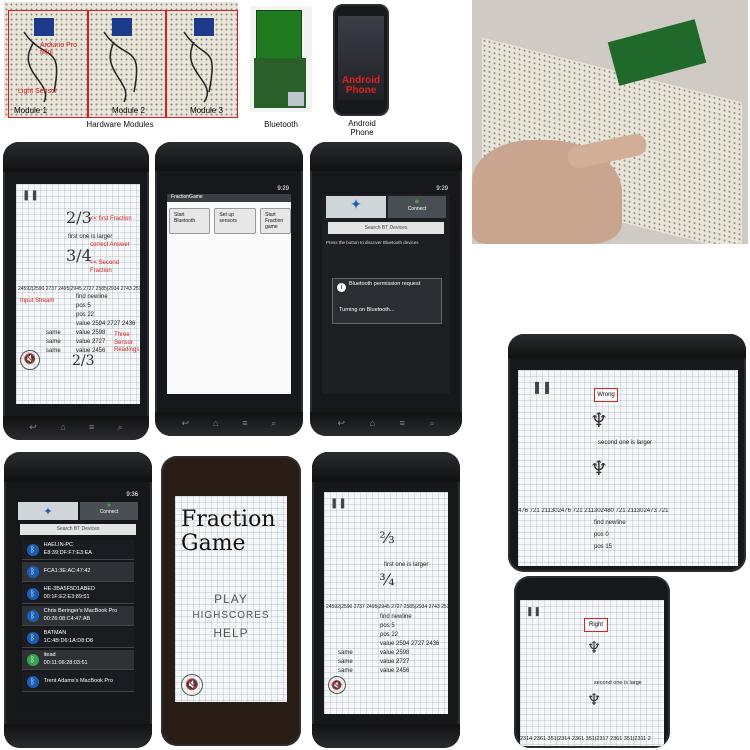 This screenshot has width=750, height=750. What do you see at coordinates (281, 59) in the screenshot?
I see `bluetooth-board-photo` at bounding box center [281, 59].